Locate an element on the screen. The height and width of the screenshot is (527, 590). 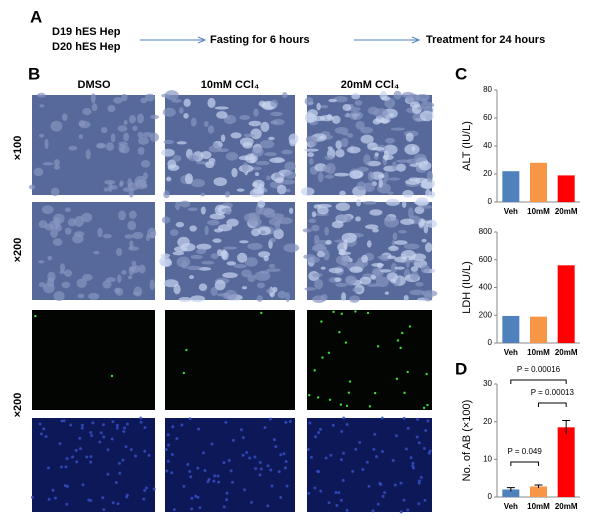
y-axis-label: ALT (IU/L) is located at coordinates (467, 146).